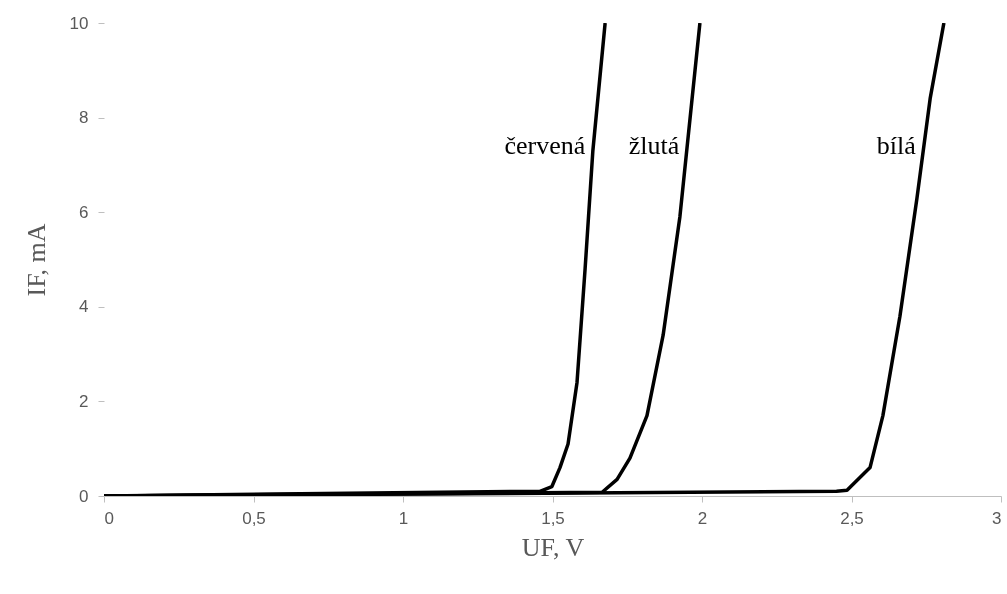 The width and height of the screenshot is (1007, 594). What do you see at coordinates (654, 145) in the screenshot?
I see `series-label: žlutá` at bounding box center [654, 145].